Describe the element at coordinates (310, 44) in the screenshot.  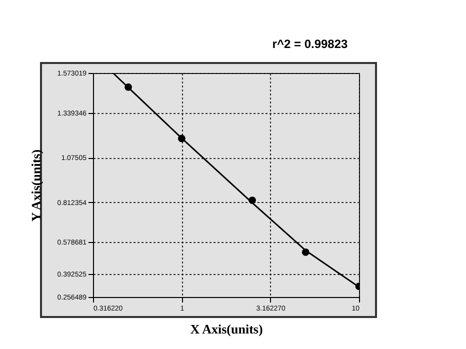
I see `chart-title: r^2 = 0.99823` at that location.